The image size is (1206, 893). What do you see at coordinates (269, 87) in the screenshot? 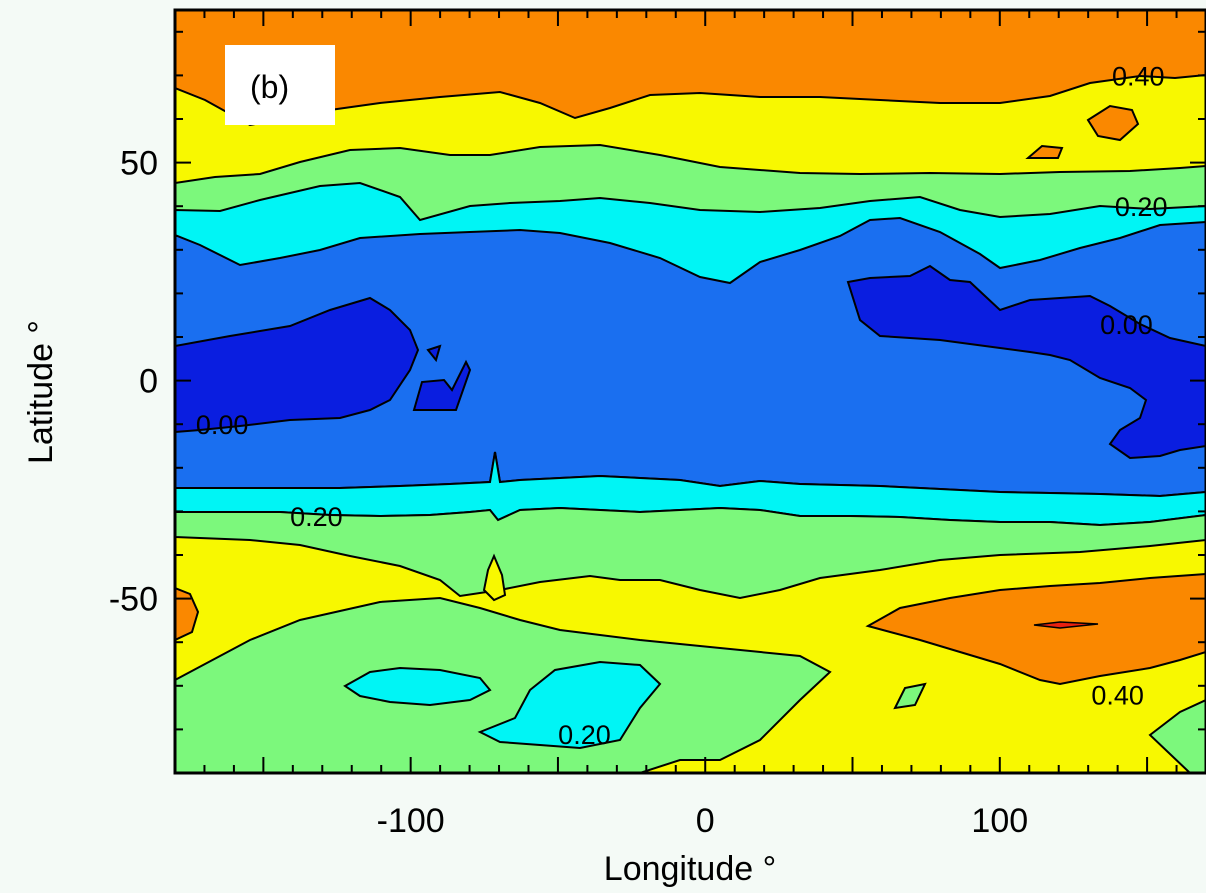
I see `panel-label: (b)` at bounding box center [269, 87].